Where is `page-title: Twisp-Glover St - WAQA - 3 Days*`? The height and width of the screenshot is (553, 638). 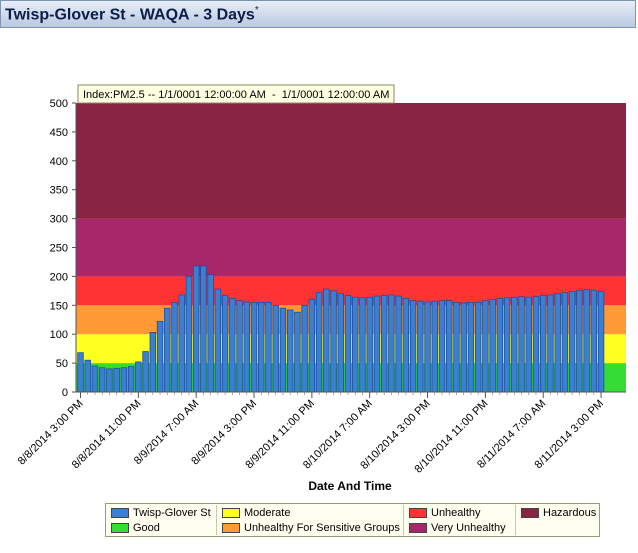 page-title: Twisp-Glover St - WAQA - 3 Days* is located at coordinates (132, 14).